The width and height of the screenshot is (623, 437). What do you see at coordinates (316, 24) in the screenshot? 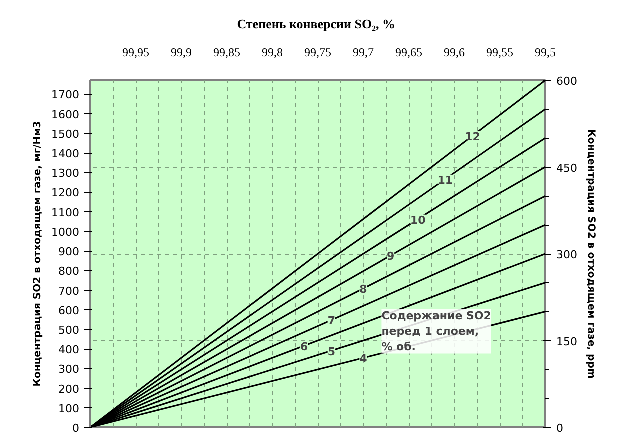
I see `x-axis-title: Степень конверсии SO₂, %` at bounding box center [316, 24].